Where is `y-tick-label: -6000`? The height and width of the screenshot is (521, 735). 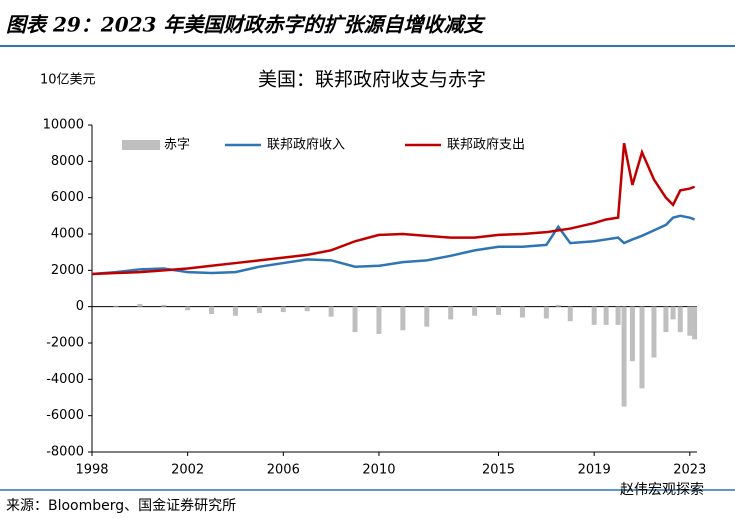 y-tick-label: -6000 is located at coordinates (65, 415).